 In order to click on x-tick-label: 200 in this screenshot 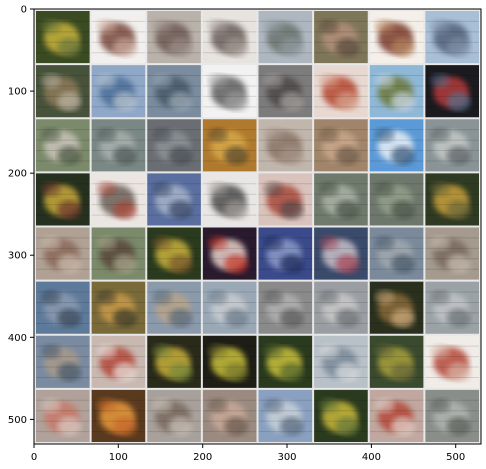, I will do `click(202, 457)`.